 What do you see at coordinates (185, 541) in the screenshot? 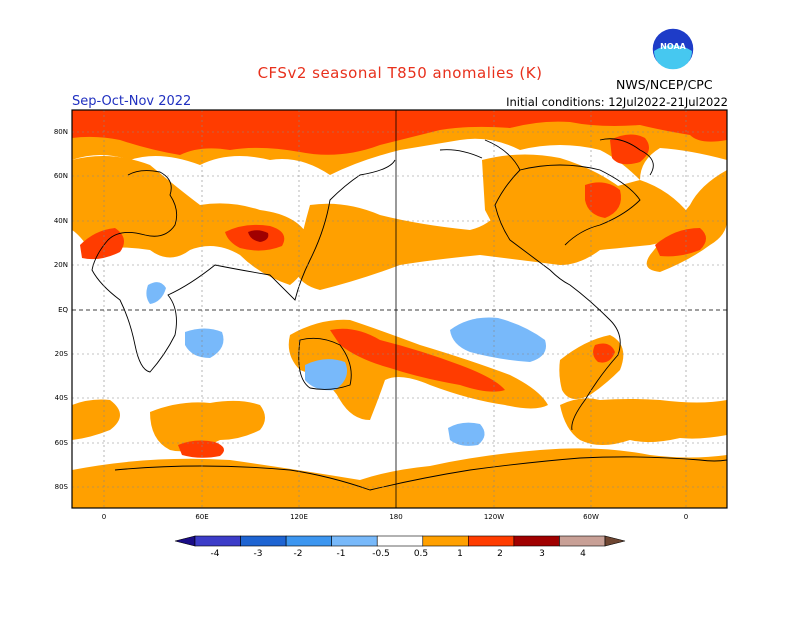
I see `colorbar-arrow-left` at bounding box center [185, 541].